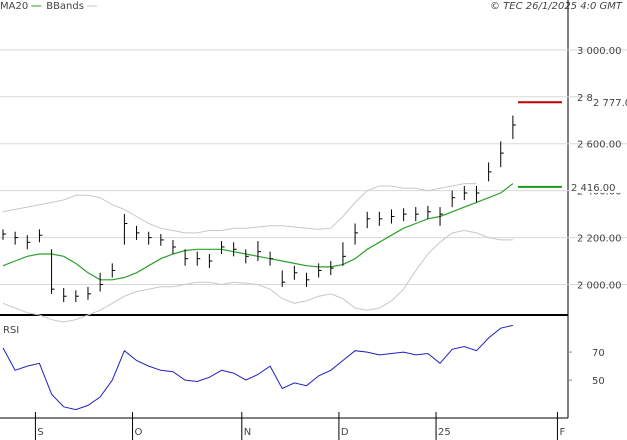  What do you see at coordinates (139, 432) in the screenshot?
I see `x-tick-label: O` at bounding box center [139, 432].